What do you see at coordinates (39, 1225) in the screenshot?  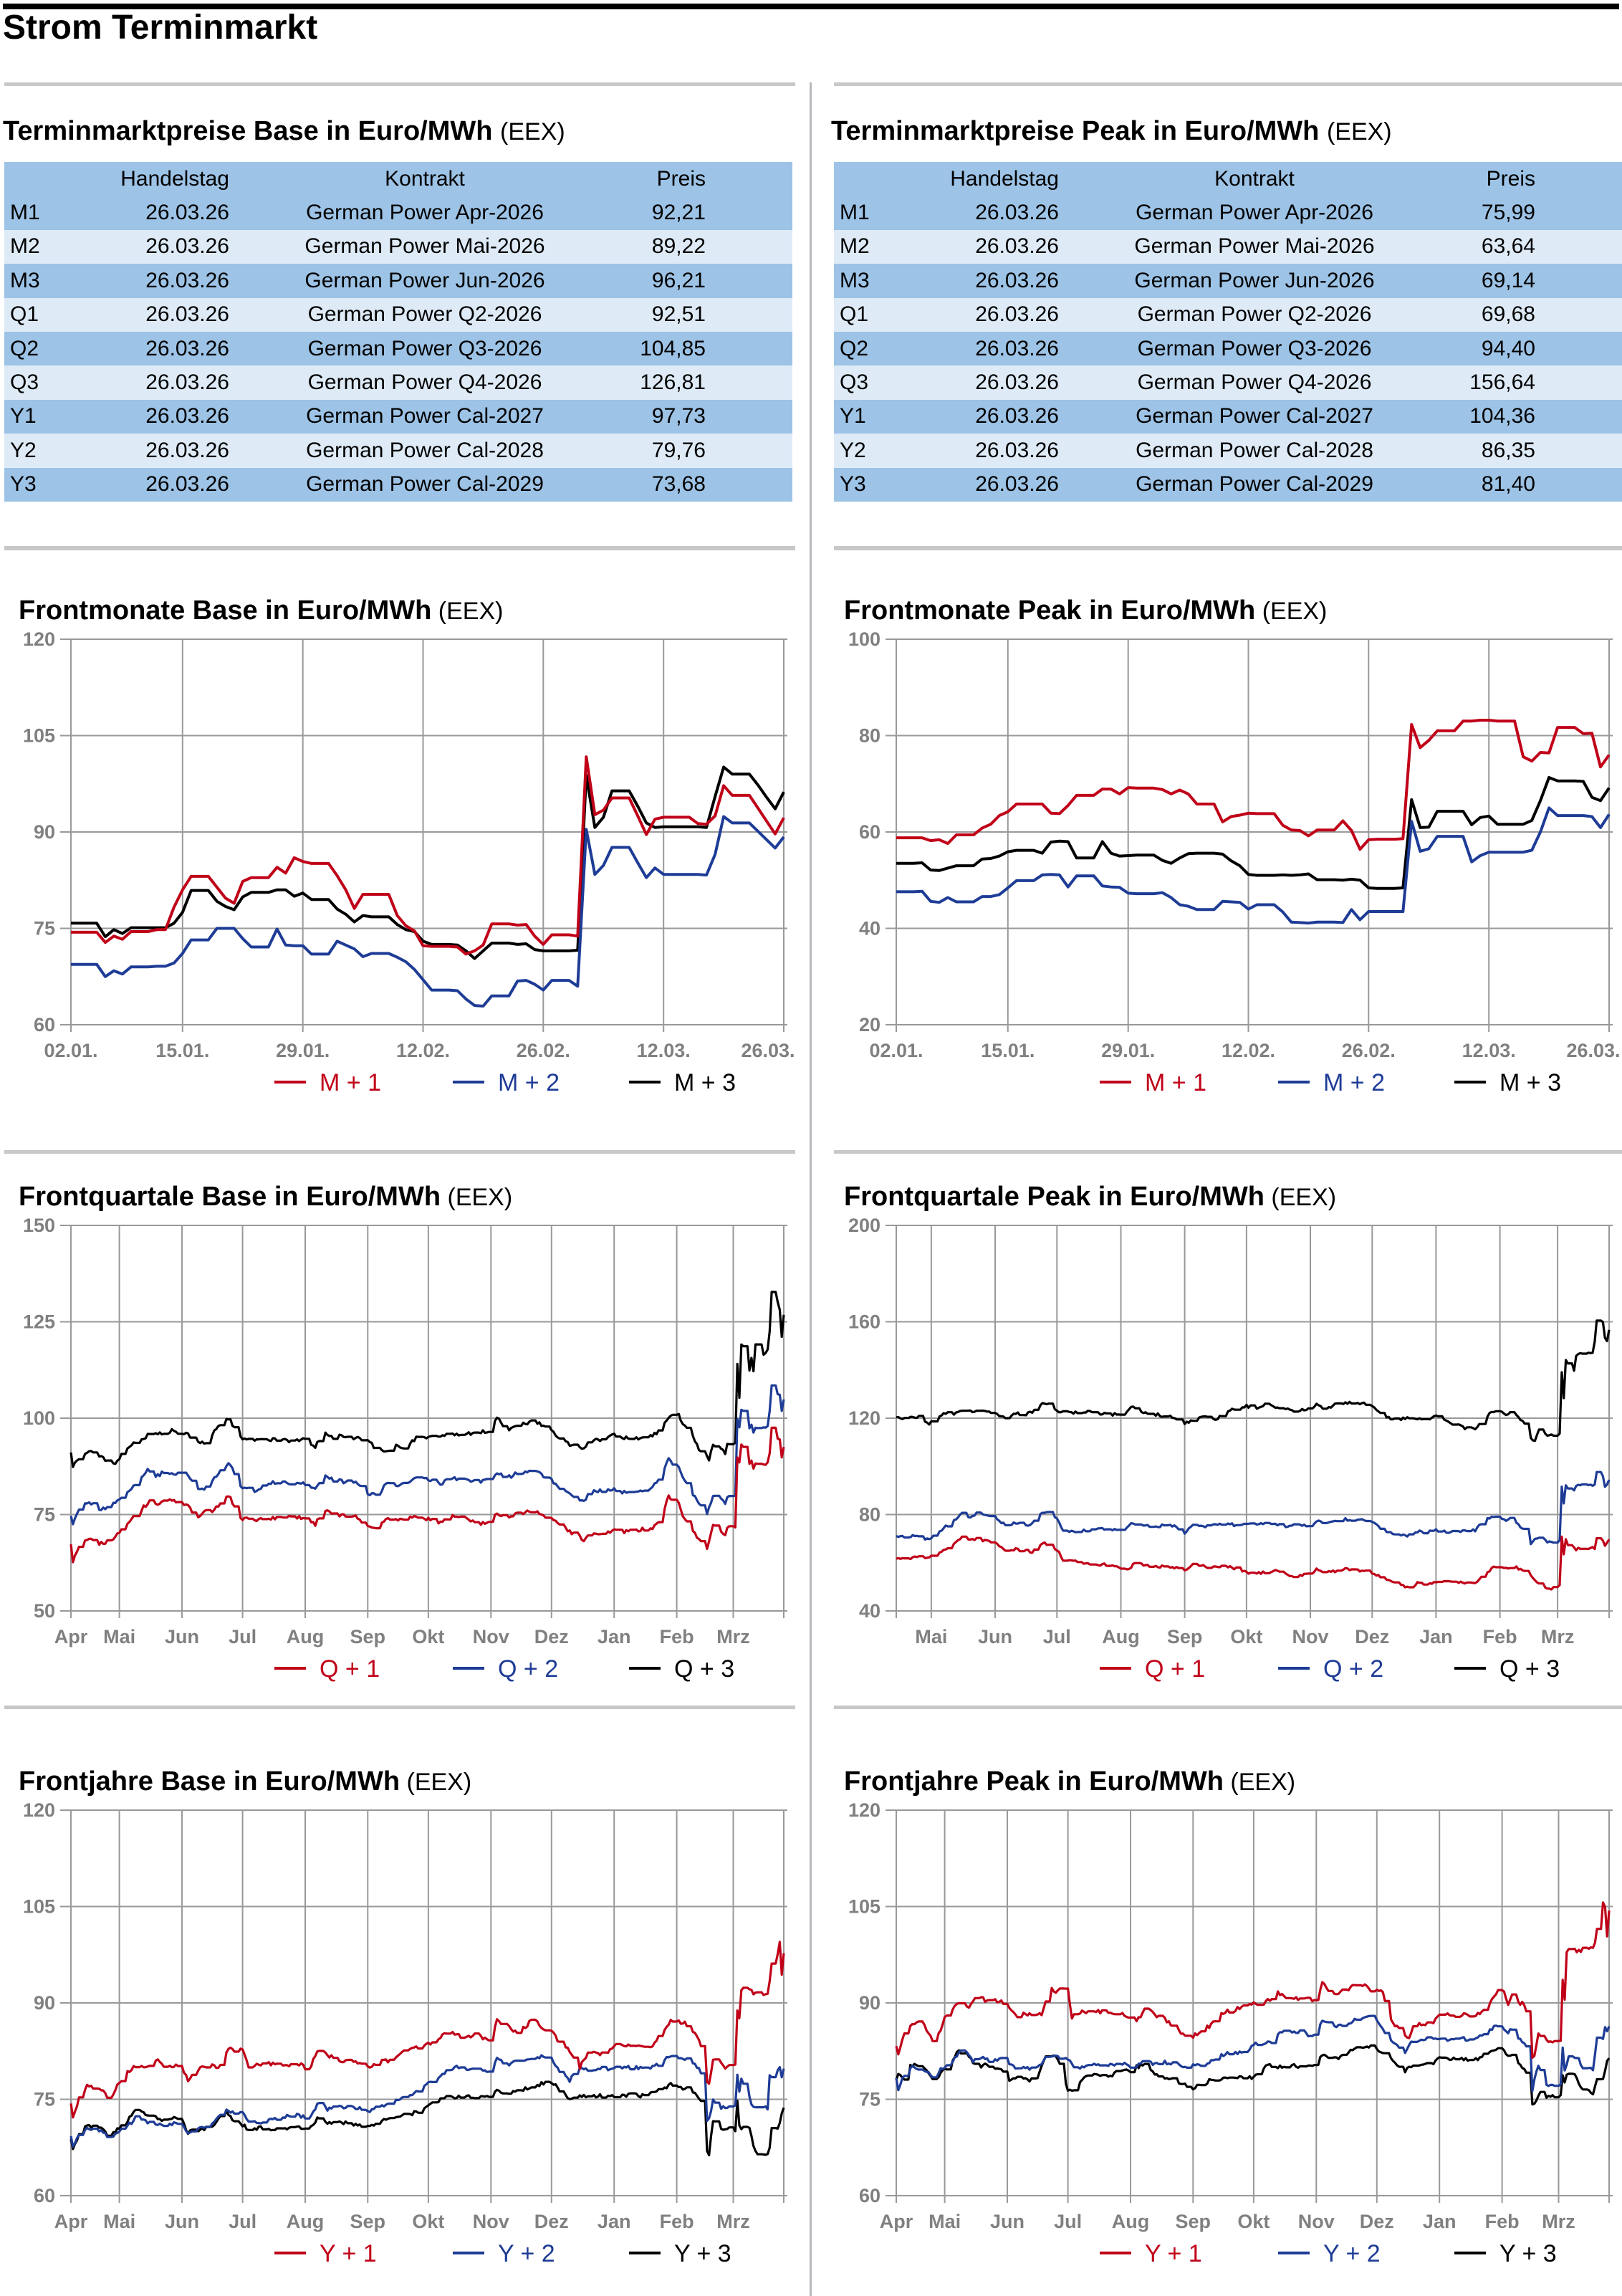 I see `svg-text: 150` at bounding box center [39, 1225].